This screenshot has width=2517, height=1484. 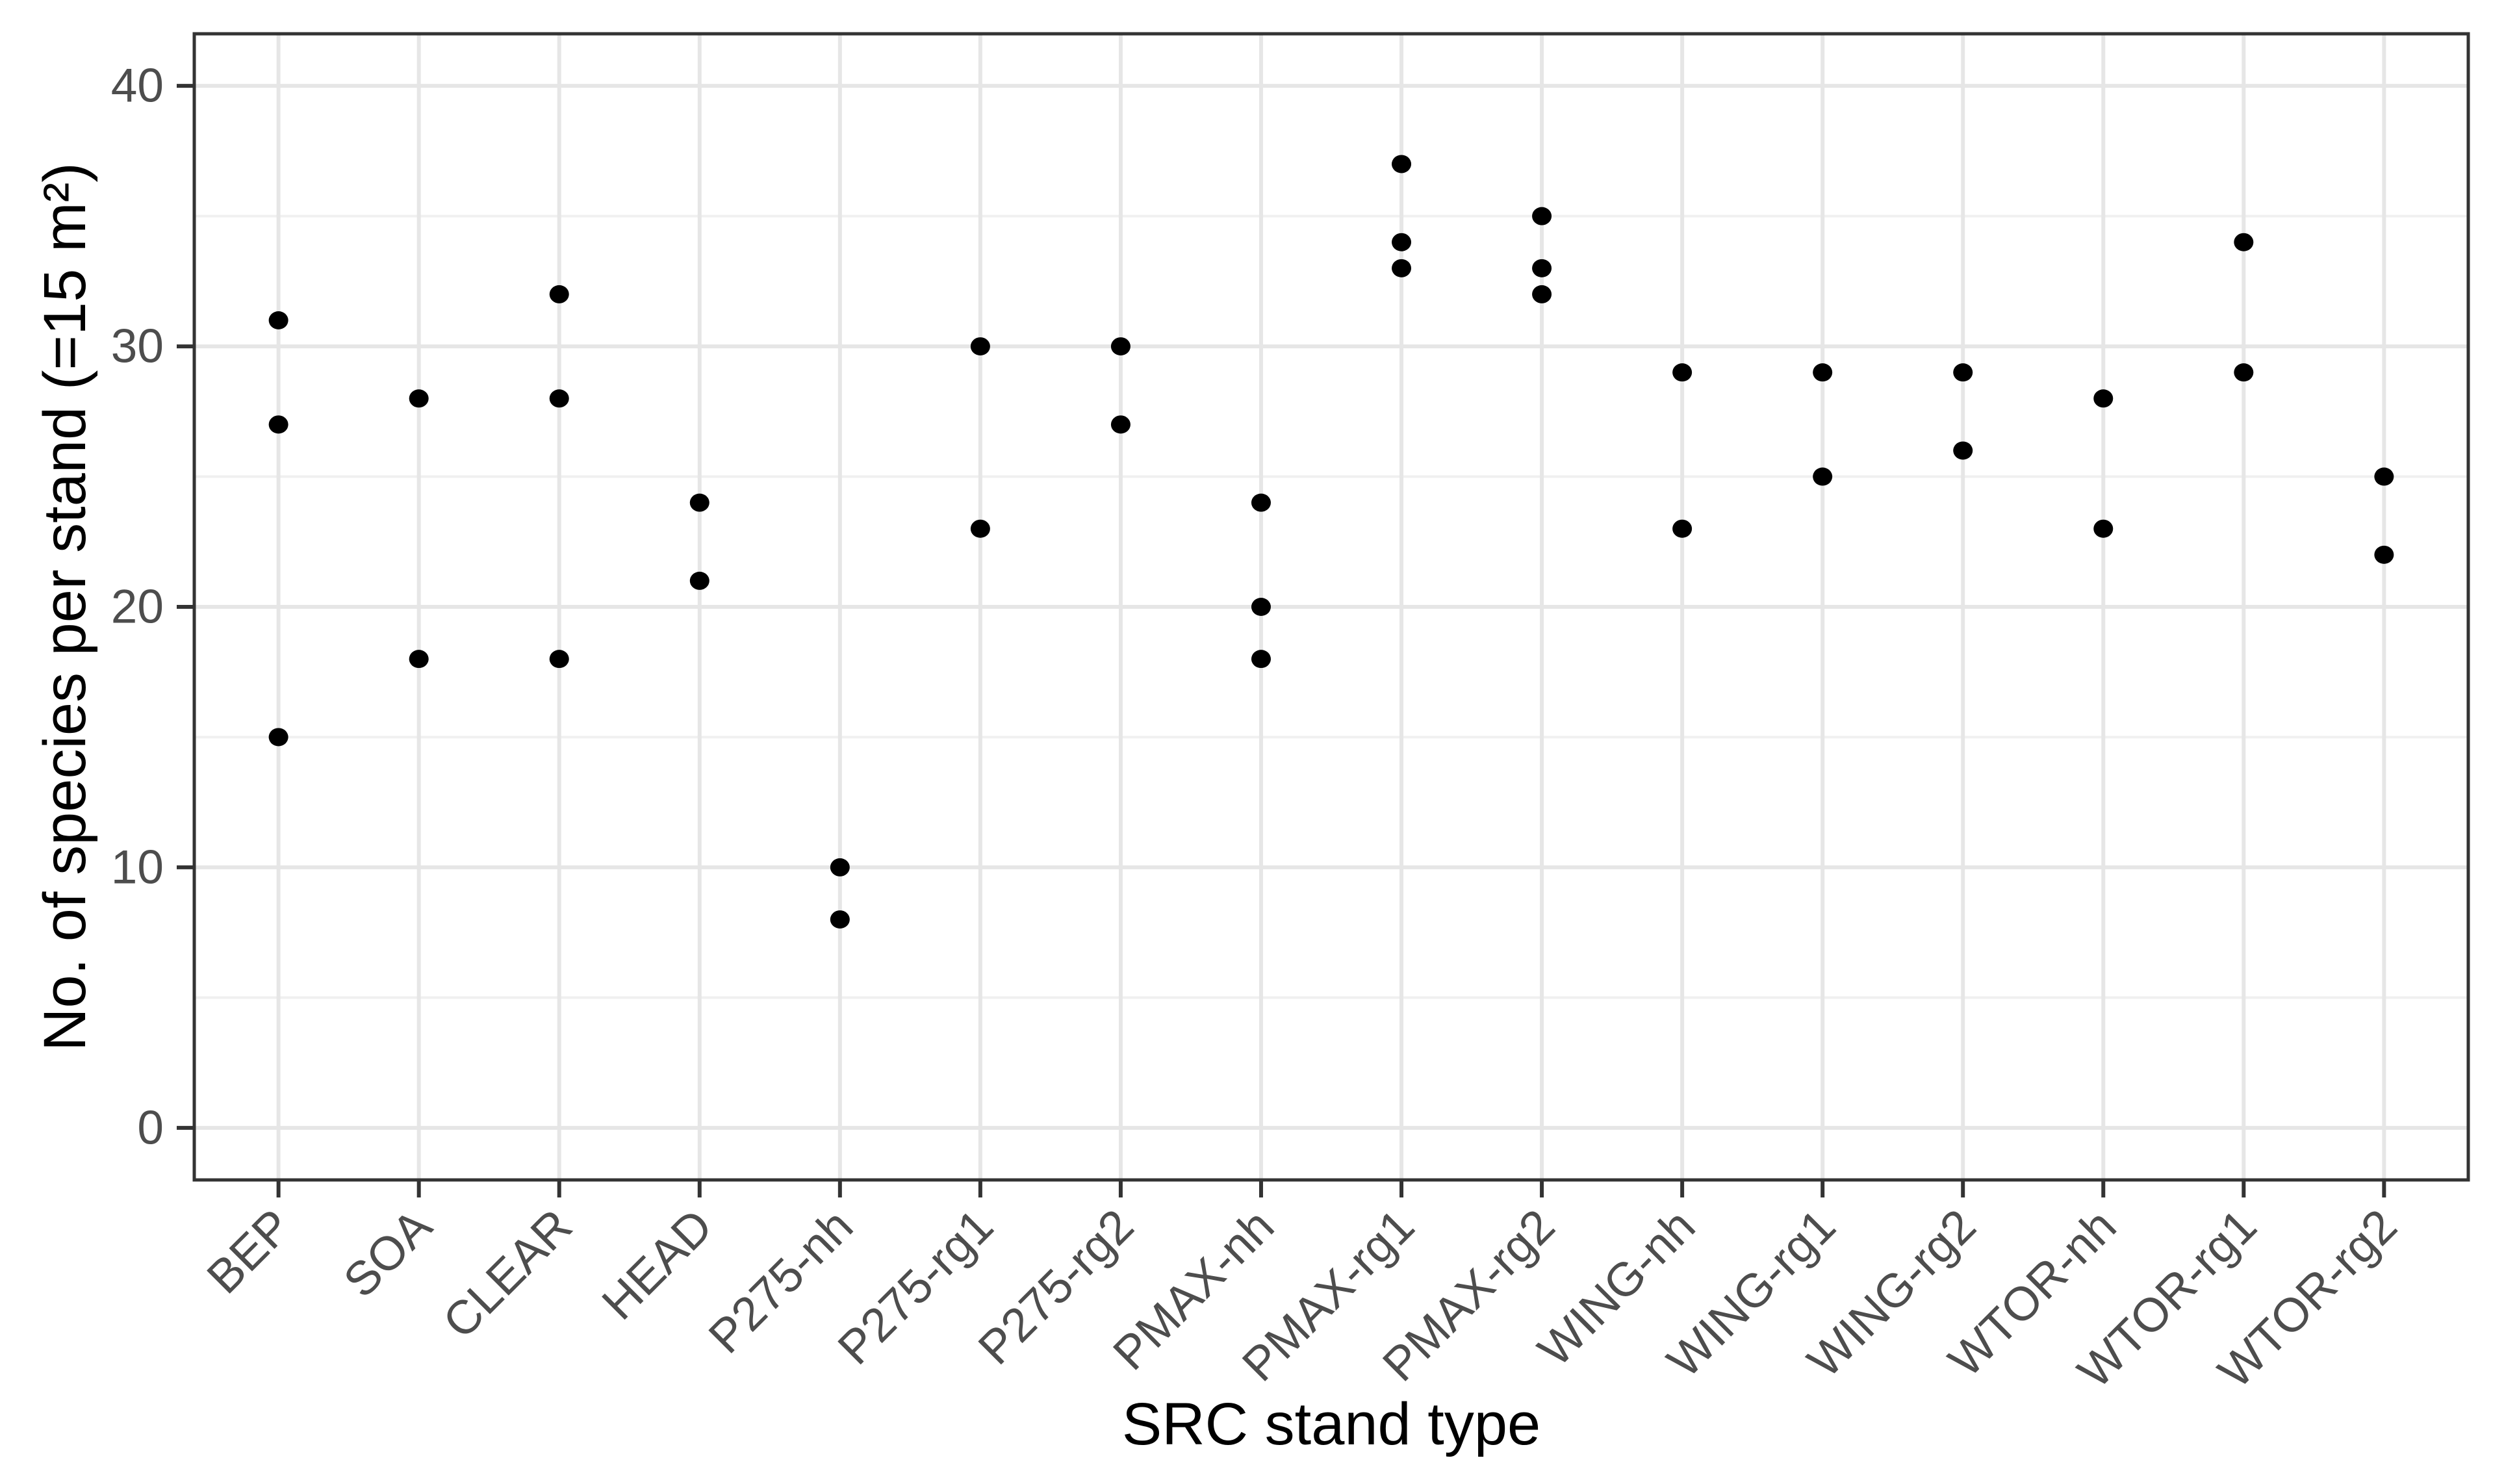 What do you see at coordinates (137, 86) in the screenshot?
I see `y-tick-label: 40` at bounding box center [137, 86].